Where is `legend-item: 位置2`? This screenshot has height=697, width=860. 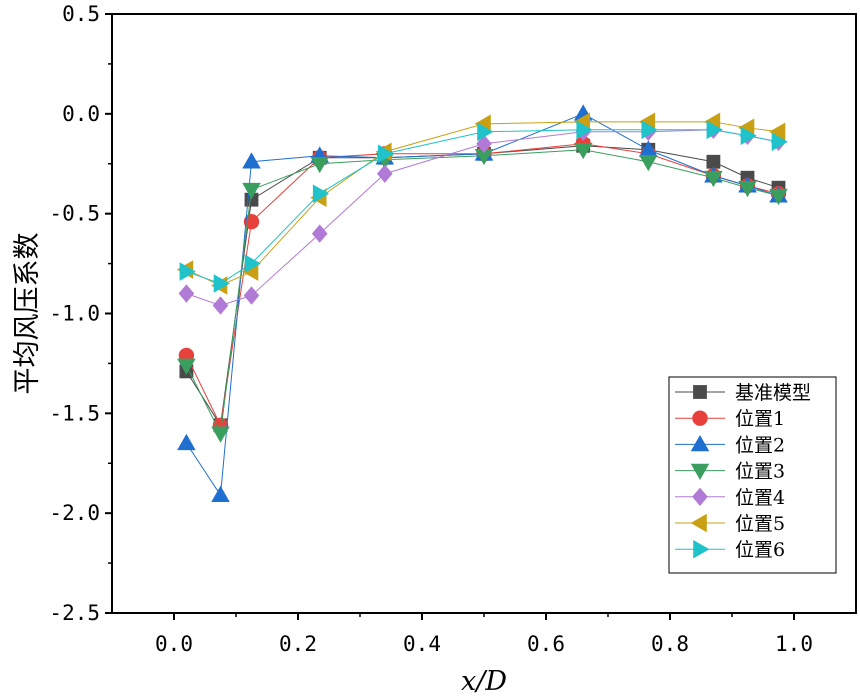 legend-item: 位置2 is located at coordinates (730, 445).